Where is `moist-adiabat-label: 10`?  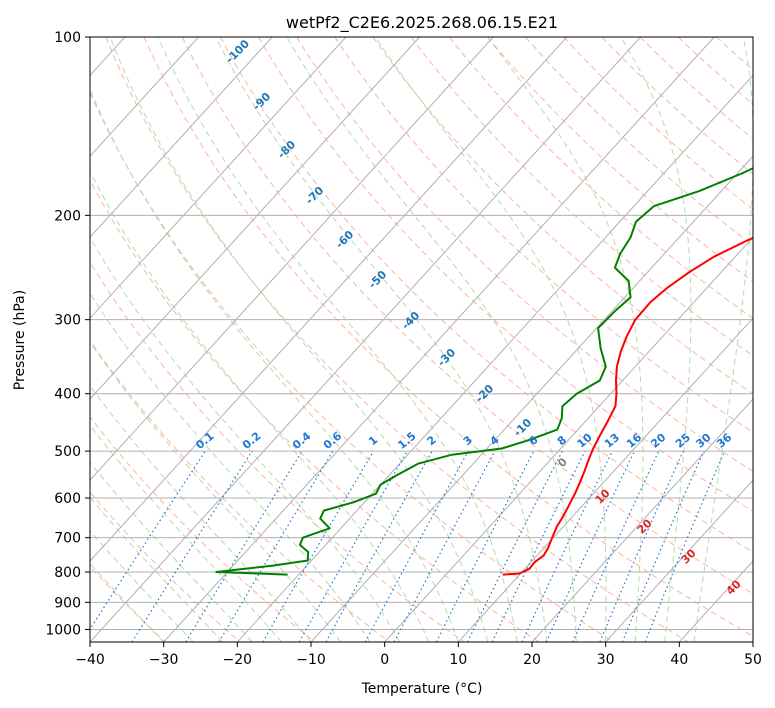 moist-adiabat-label: 10 is located at coordinates (603, 496).